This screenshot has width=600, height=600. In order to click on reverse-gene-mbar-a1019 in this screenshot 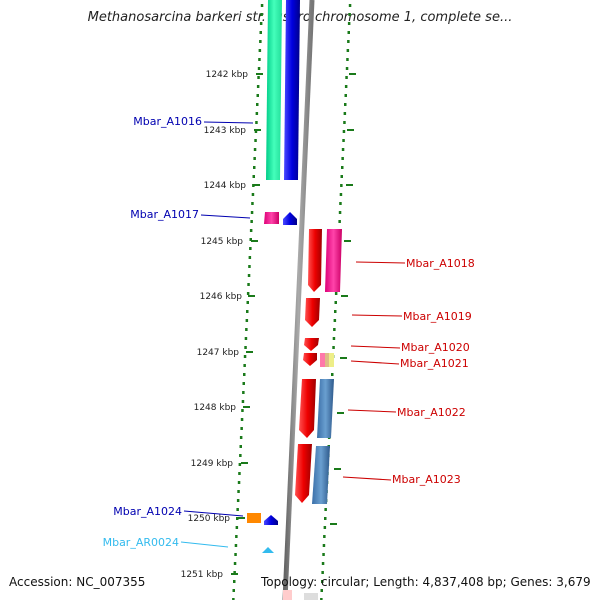, I will do `click(312, 312)`.